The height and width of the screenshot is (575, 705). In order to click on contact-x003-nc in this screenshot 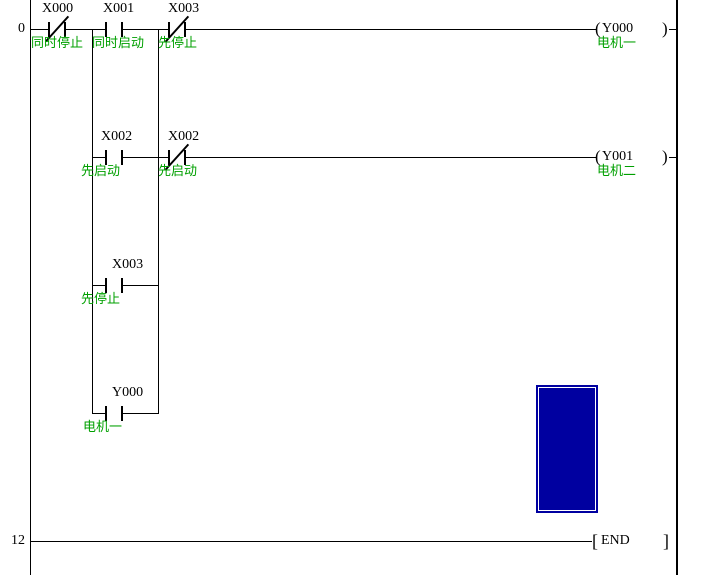, I will do `click(177, 29)`.